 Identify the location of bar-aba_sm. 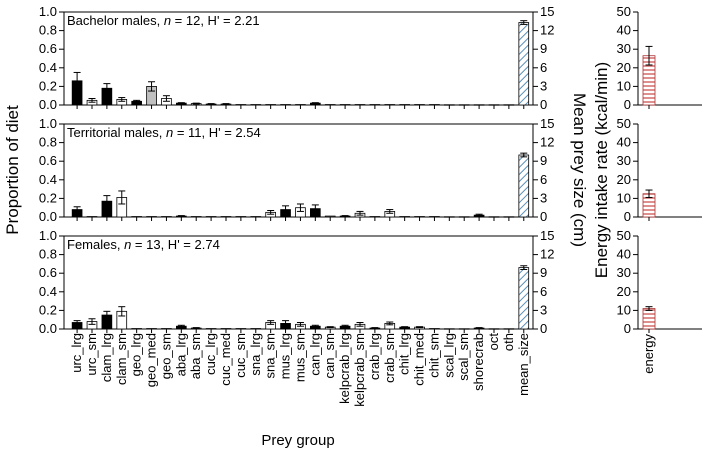
(196, 217).